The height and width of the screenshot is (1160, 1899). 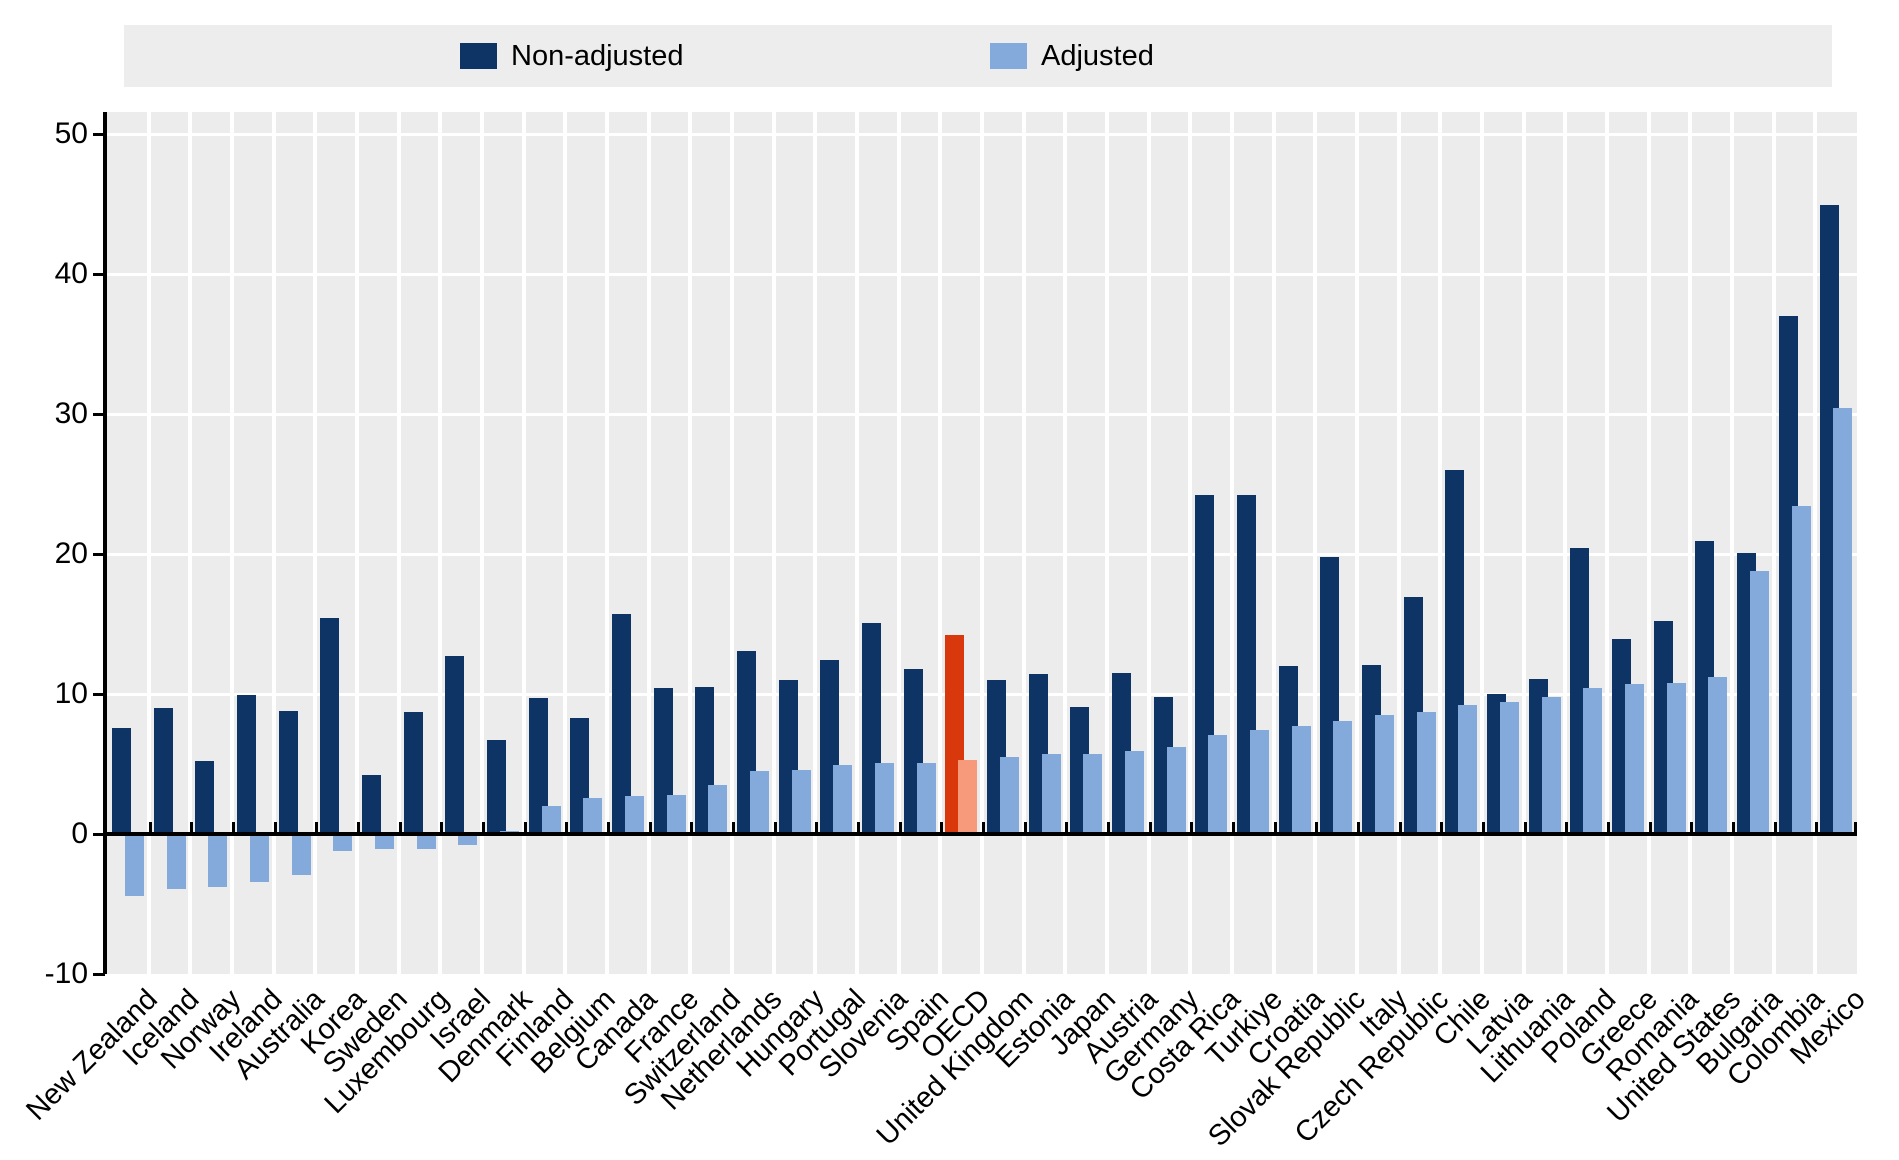 What do you see at coordinates (1676, 758) in the screenshot?
I see `bar-adjusted-romania` at bounding box center [1676, 758].